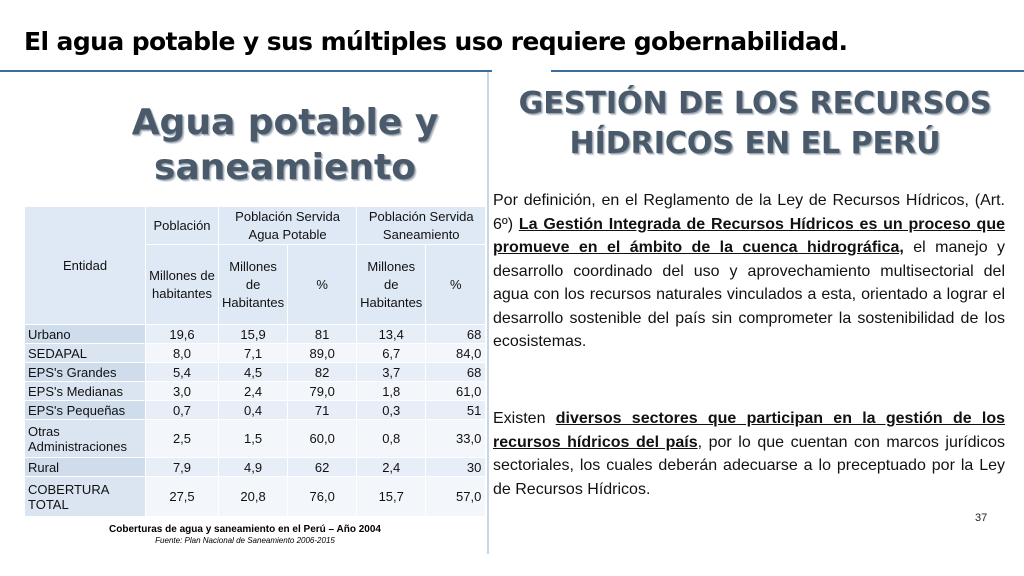 The image size is (1024, 576). I want to click on cell-agua-pct: 76,0, so click(322, 496).